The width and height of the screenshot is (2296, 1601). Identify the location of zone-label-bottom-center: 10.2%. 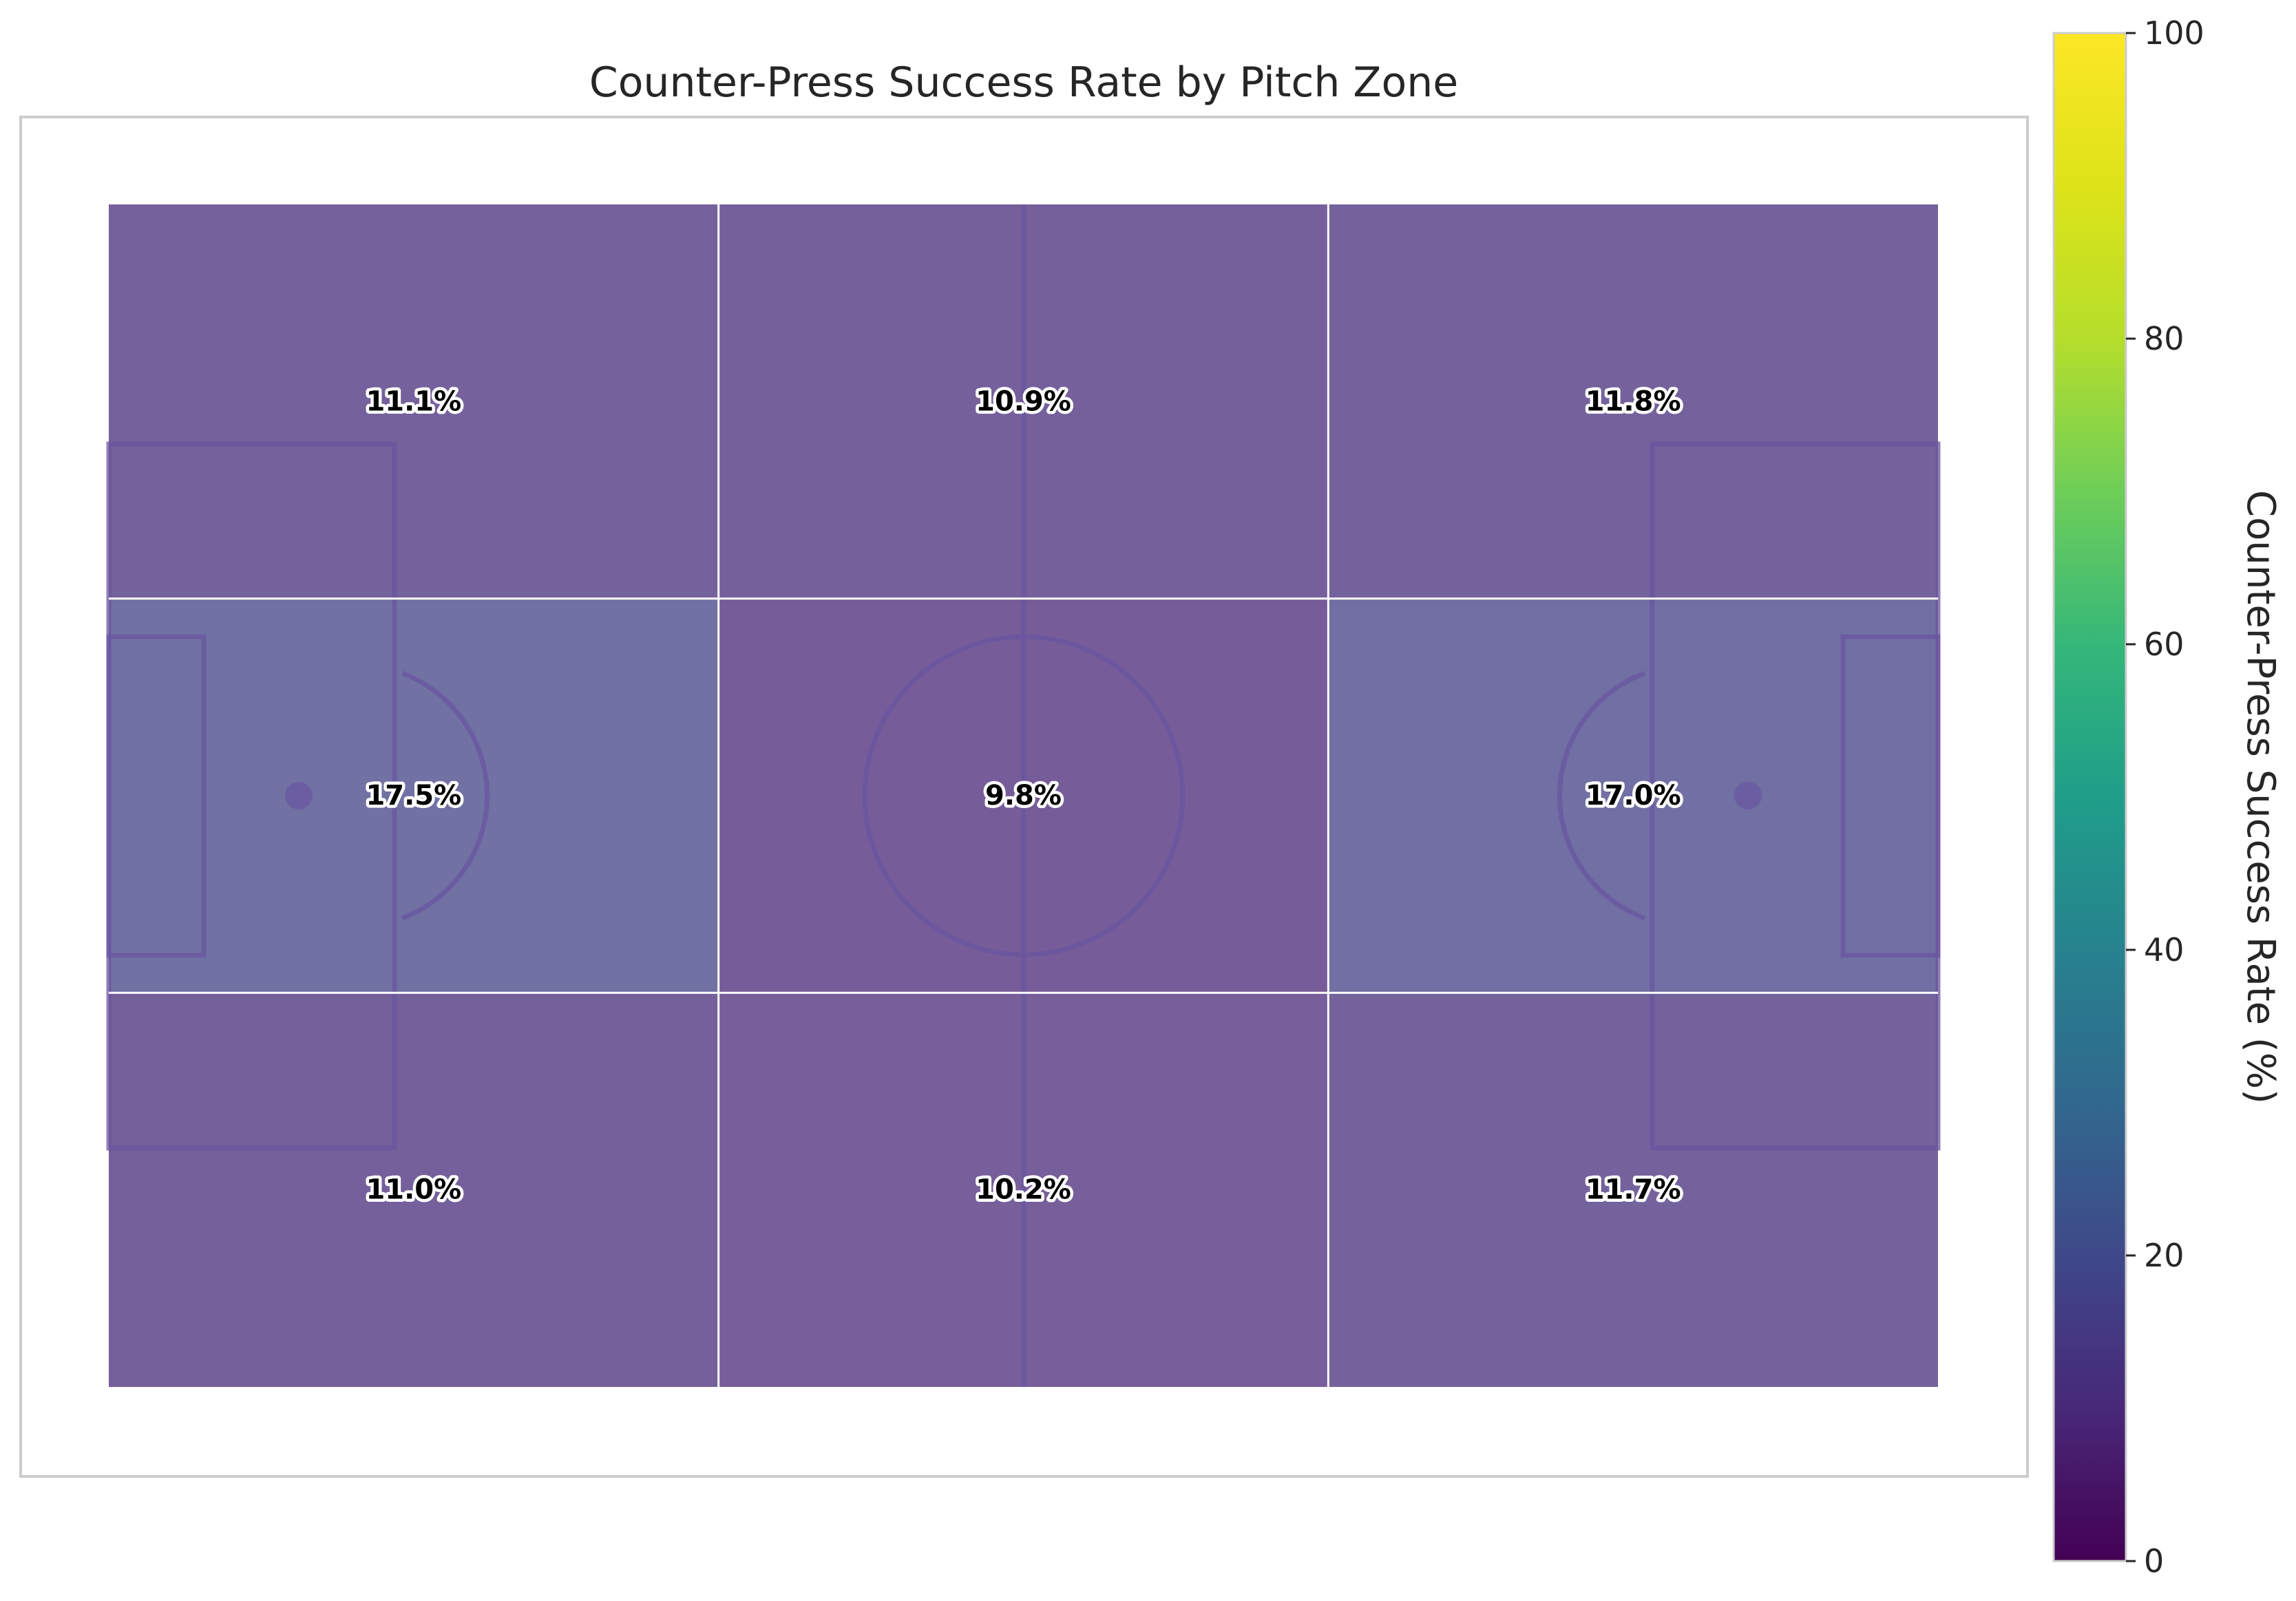
(1023, 1190).